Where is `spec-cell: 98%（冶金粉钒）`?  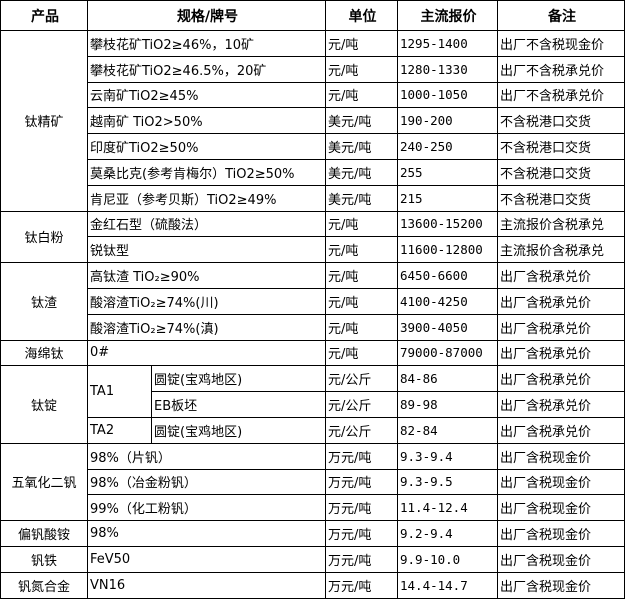 spec-cell: 98%（冶金粉钒） is located at coordinates (206, 482).